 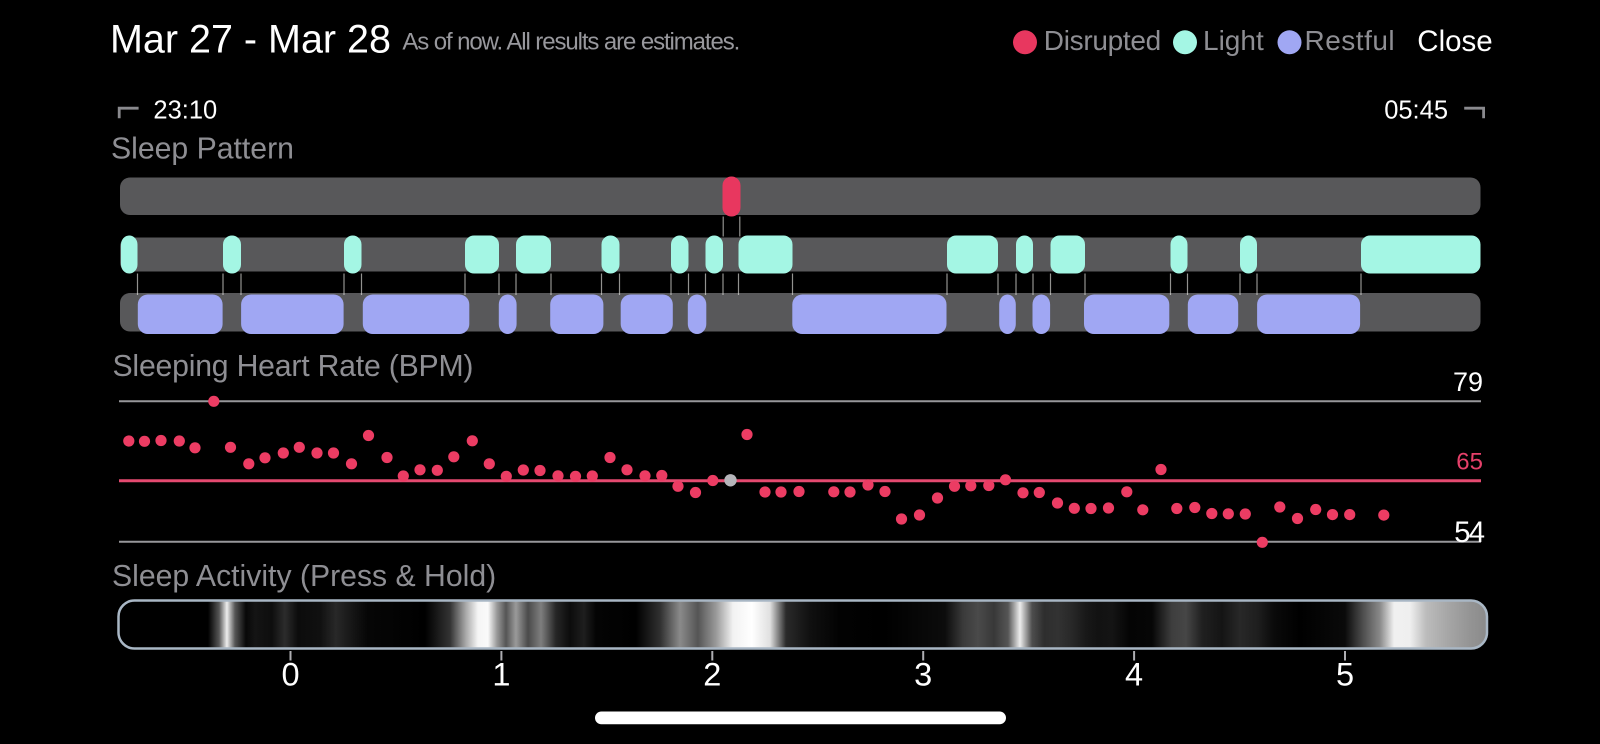 I want to click on svg-text: Sleep Pattern, so click(x=202, y=149).